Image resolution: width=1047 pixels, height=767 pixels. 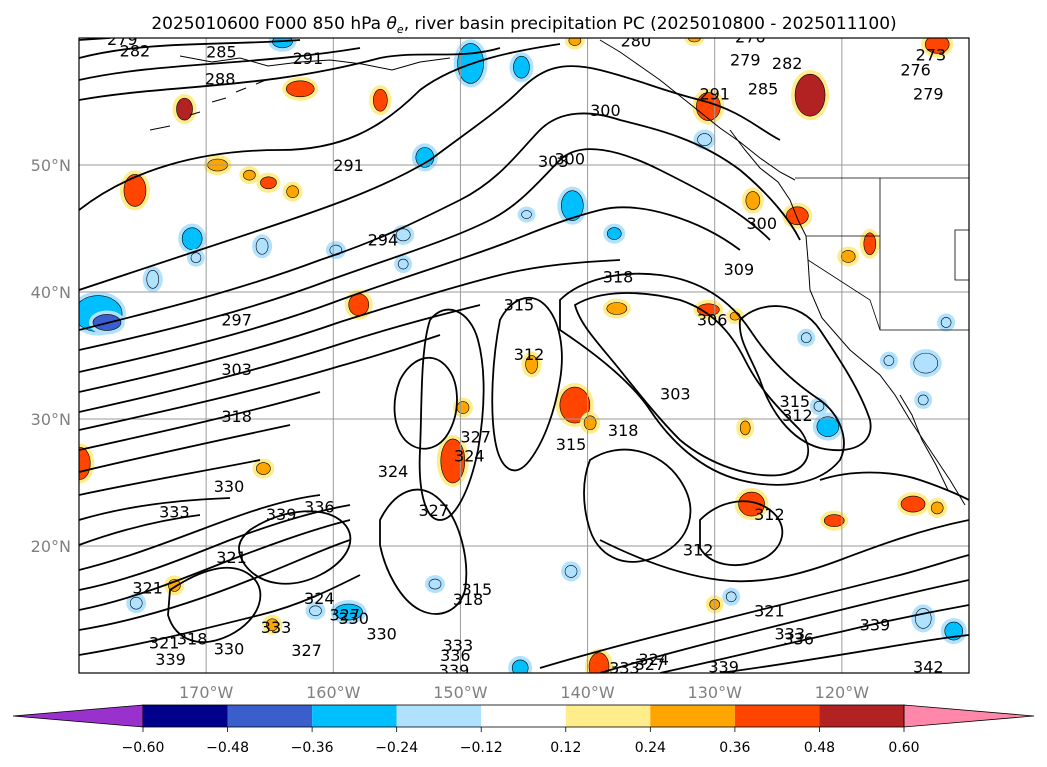 I want to click on contour-label: 336, so click(x=319, y=506).